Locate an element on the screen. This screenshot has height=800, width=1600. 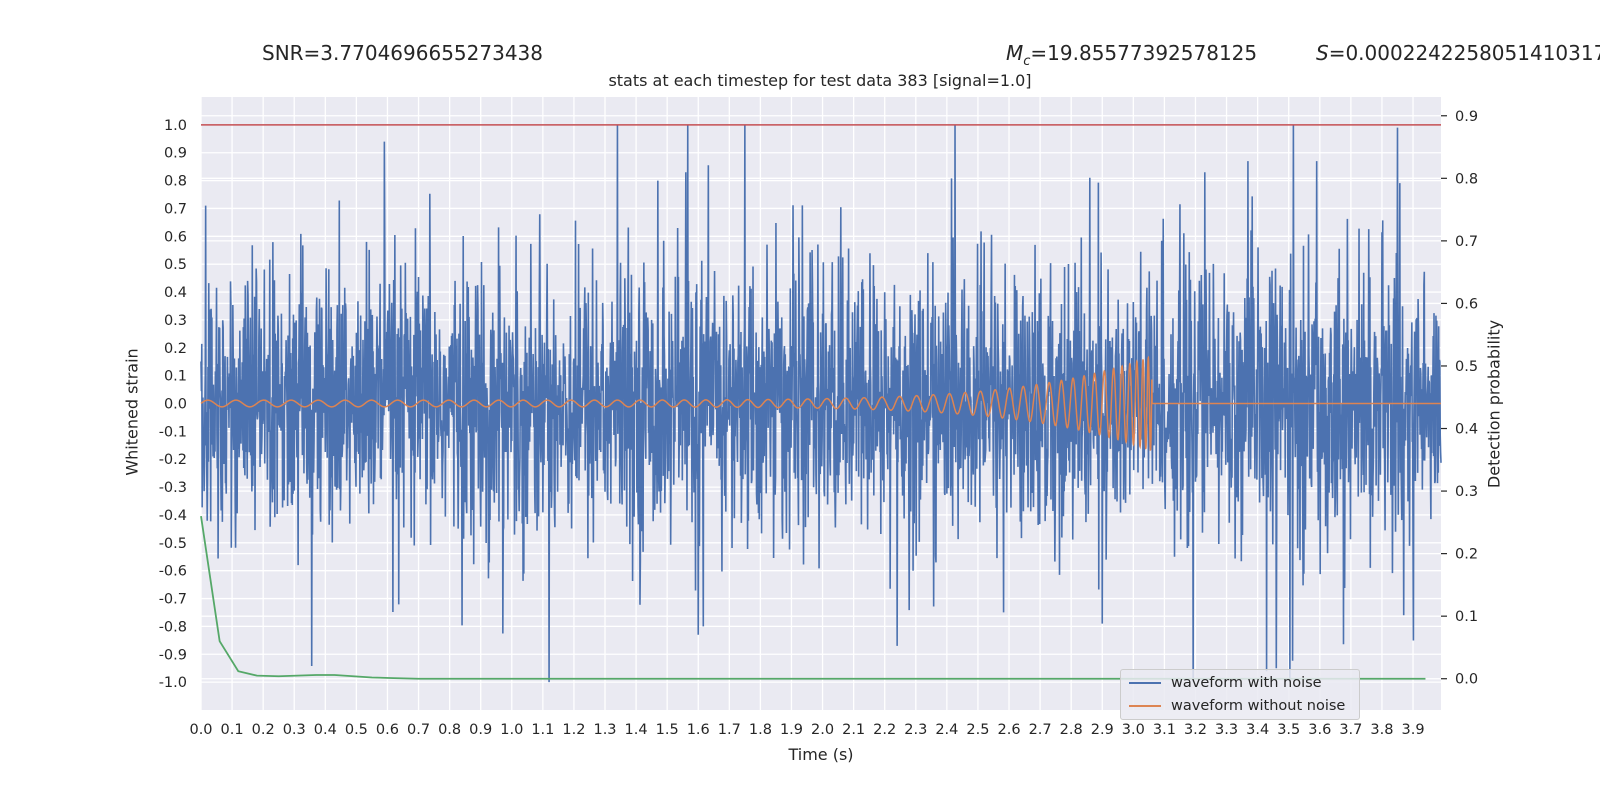
y-tick-label: -0.5 is located at coordinates (173, 544).